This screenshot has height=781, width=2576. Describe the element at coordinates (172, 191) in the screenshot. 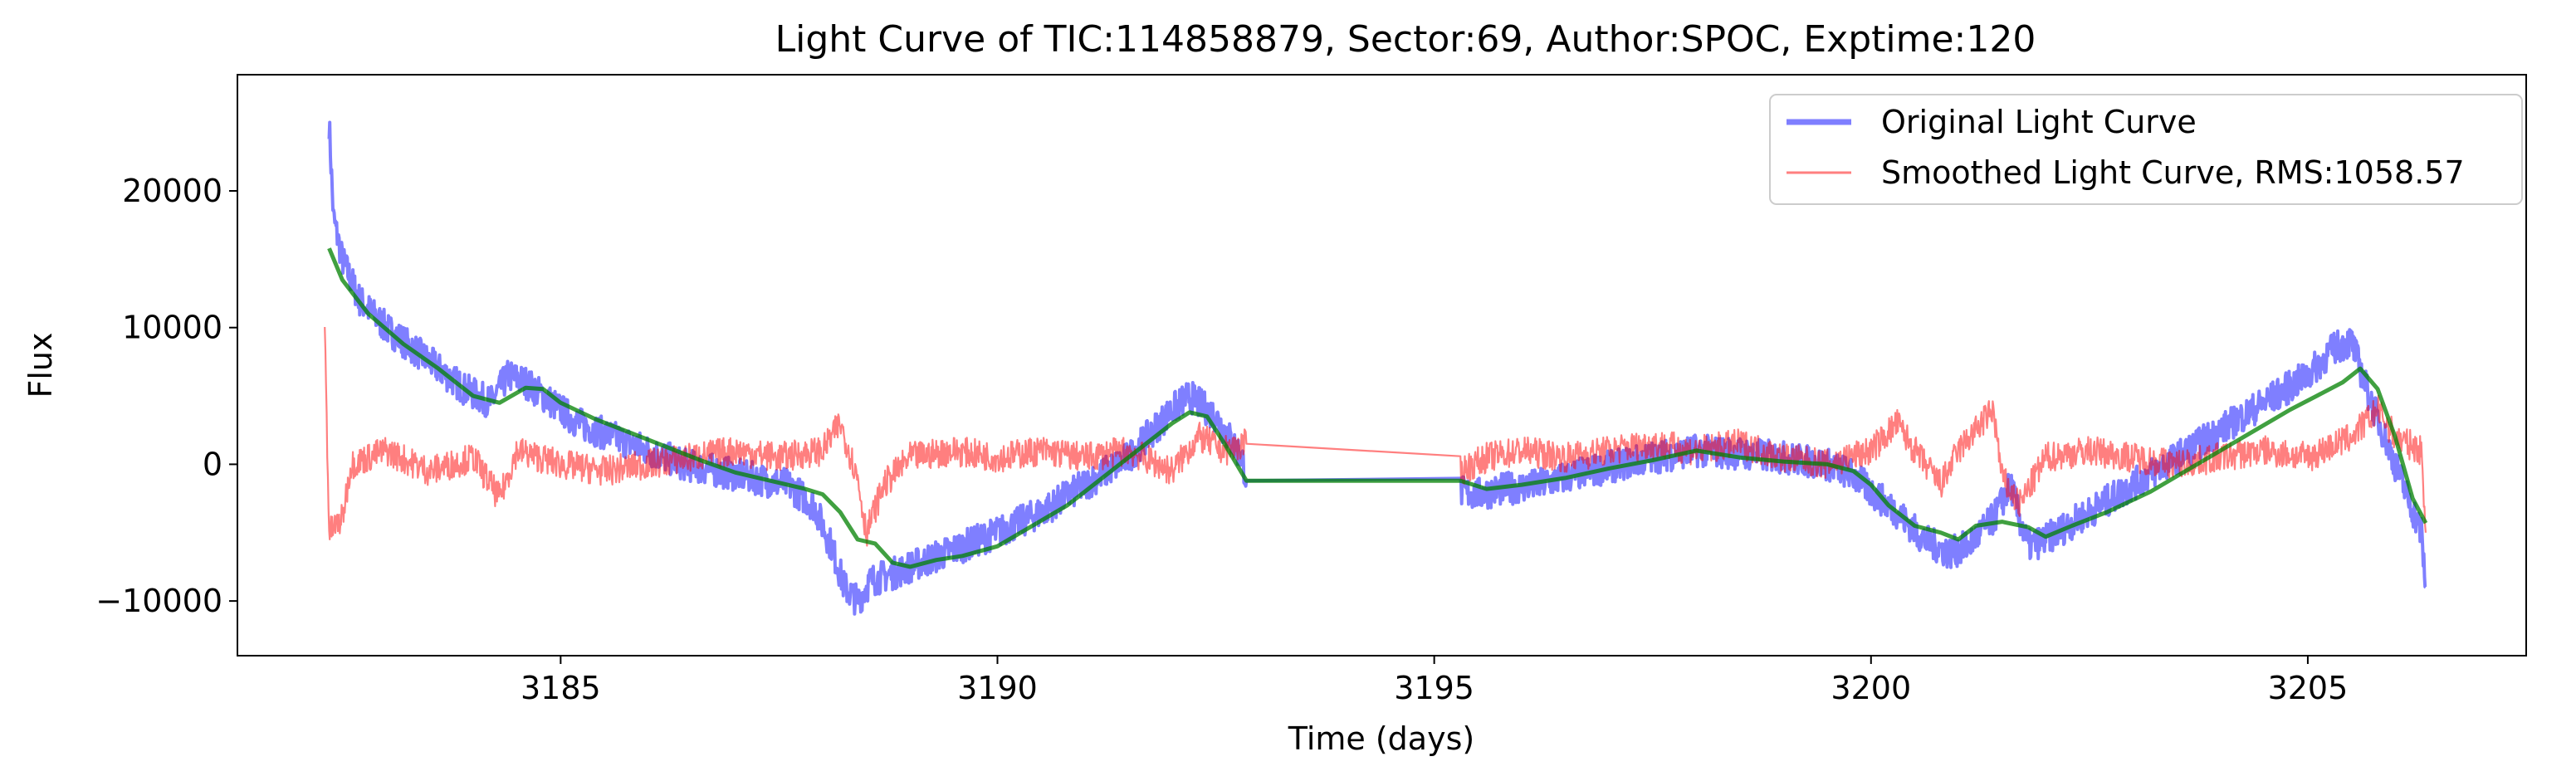

I see `y-tick-label: 20000` at that location.